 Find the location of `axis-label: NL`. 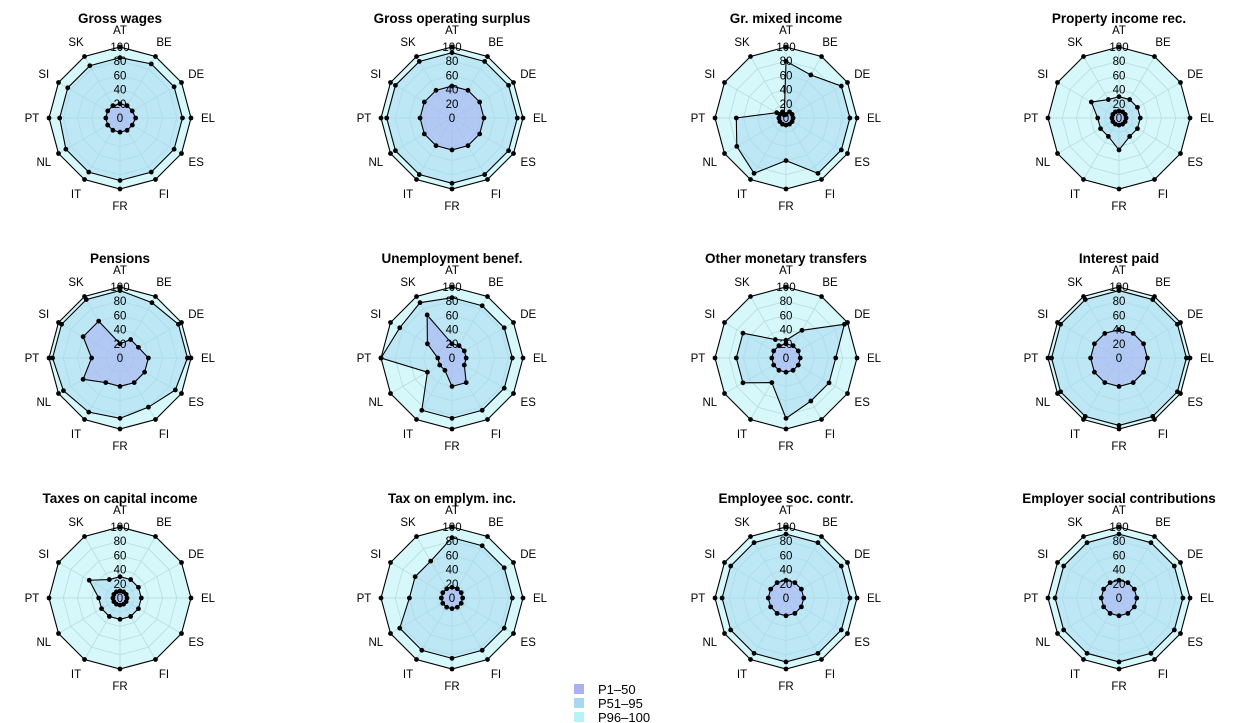

axis-label: NL is located at coordinates (709, 163).